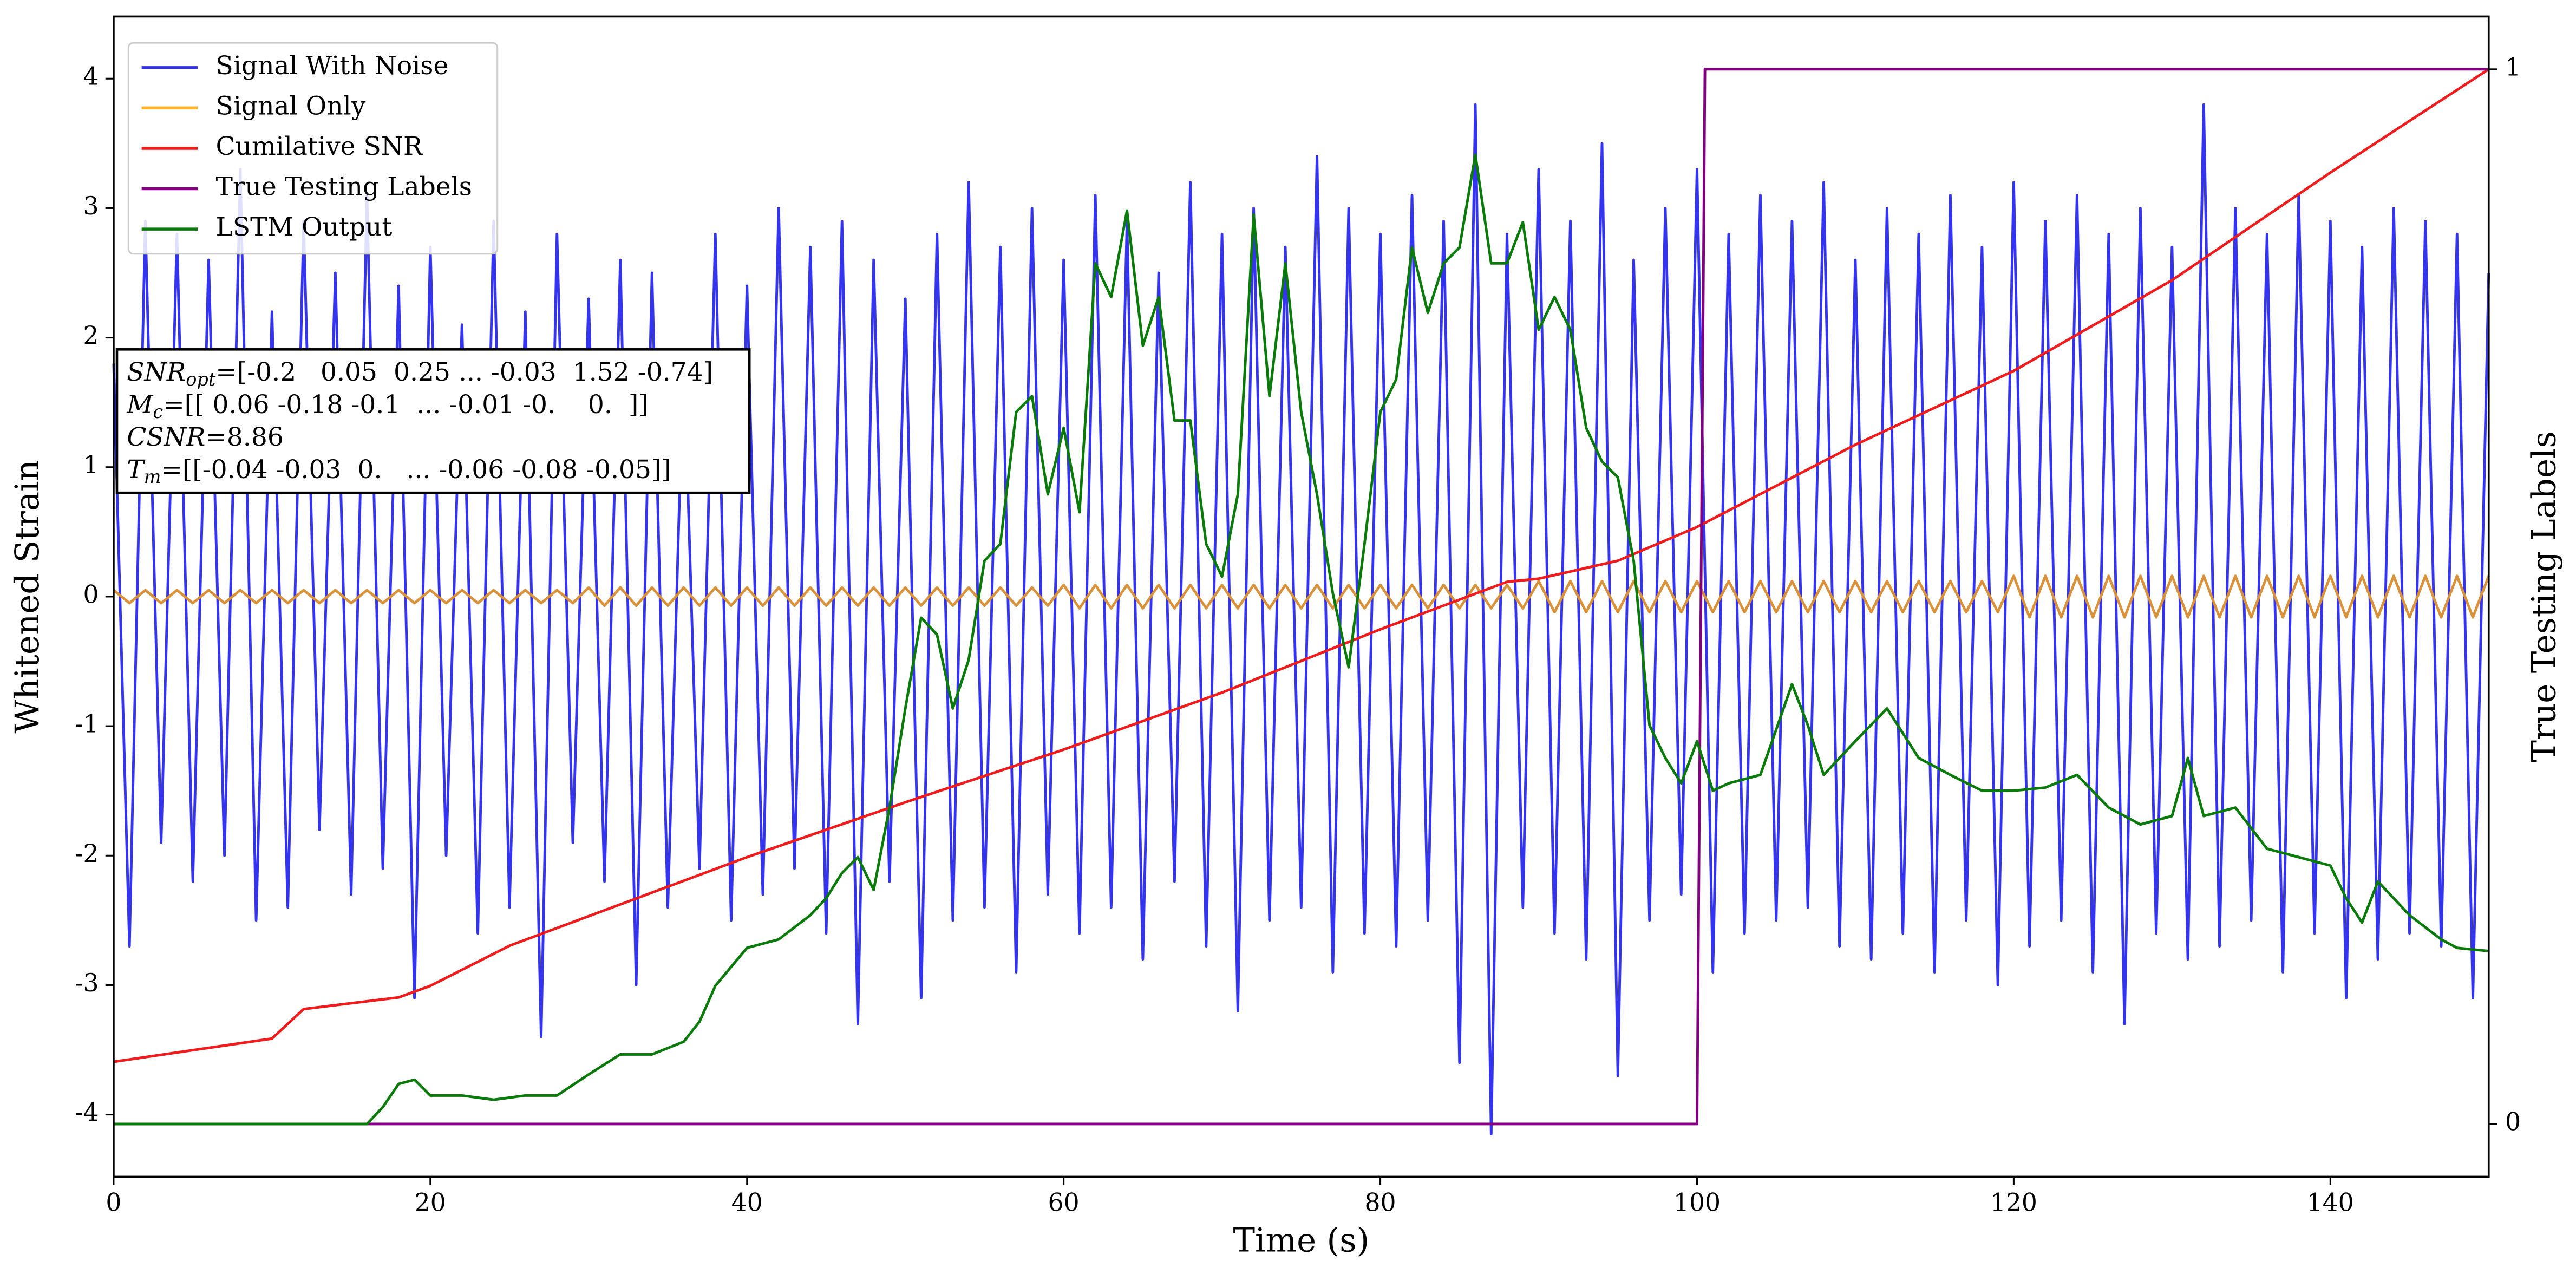 The width and height of the screenshot is (2576, 1274). I want to click on y-tick-label: 0, so click(91, 594).